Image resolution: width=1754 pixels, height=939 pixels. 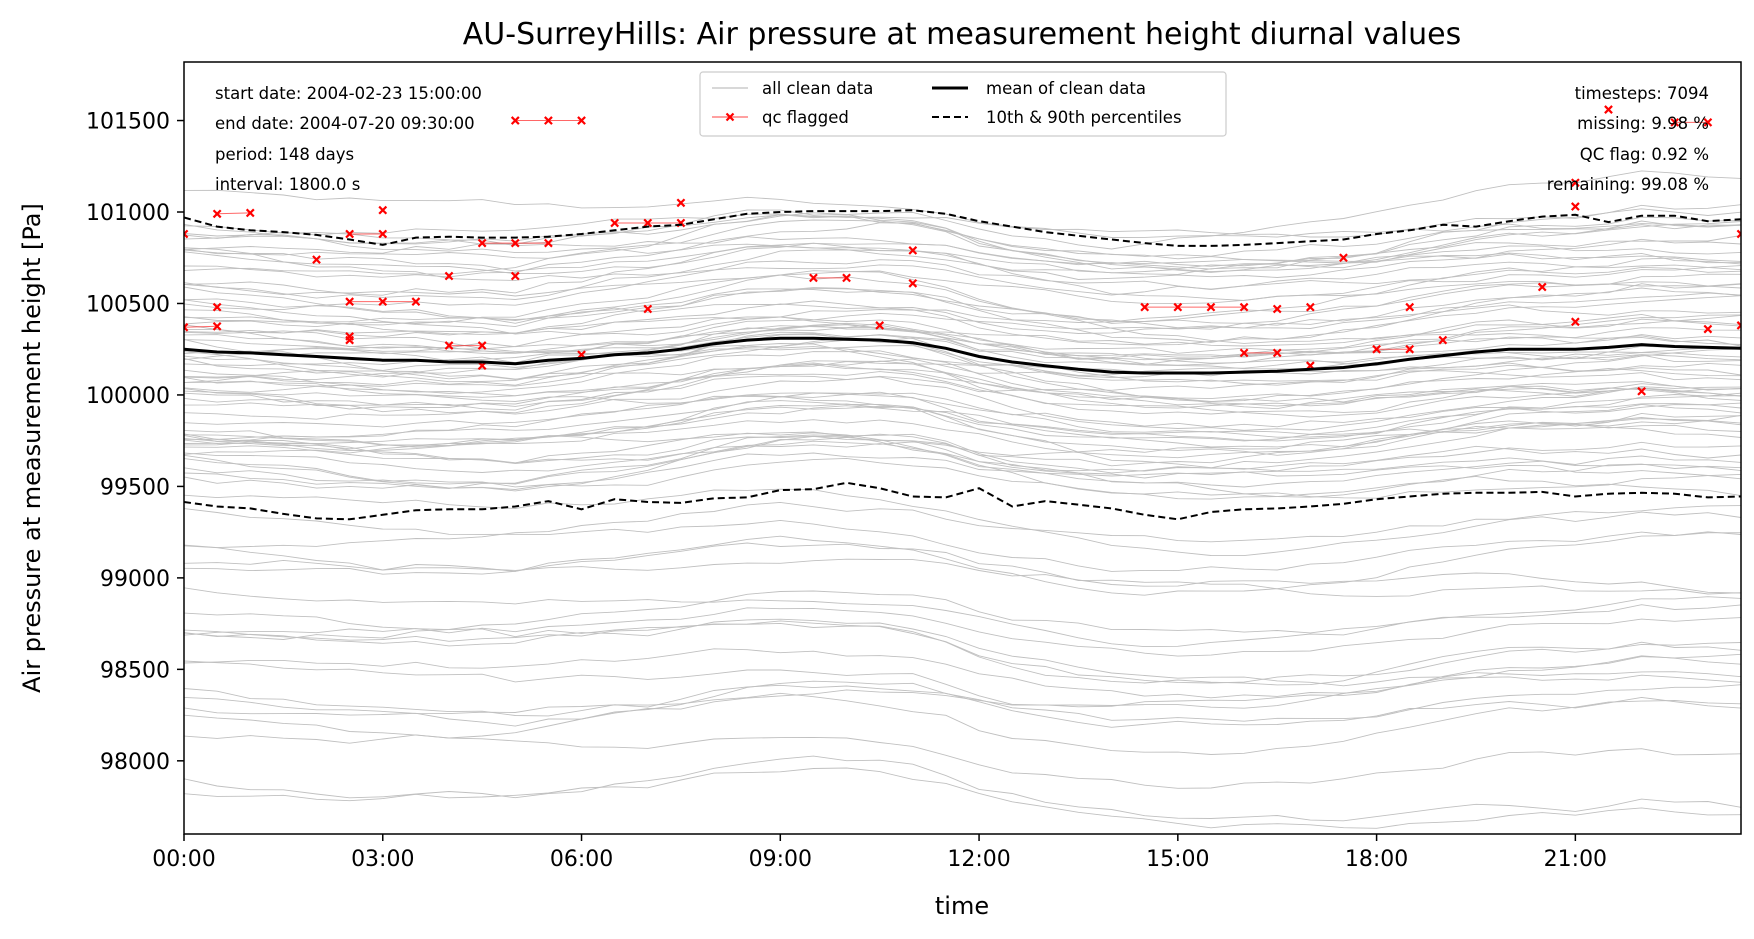 What do you see at coordinates (817, 88) in the screenshot?
I see `legend-label-clean: all clean data` at bounding box center [817, 88].